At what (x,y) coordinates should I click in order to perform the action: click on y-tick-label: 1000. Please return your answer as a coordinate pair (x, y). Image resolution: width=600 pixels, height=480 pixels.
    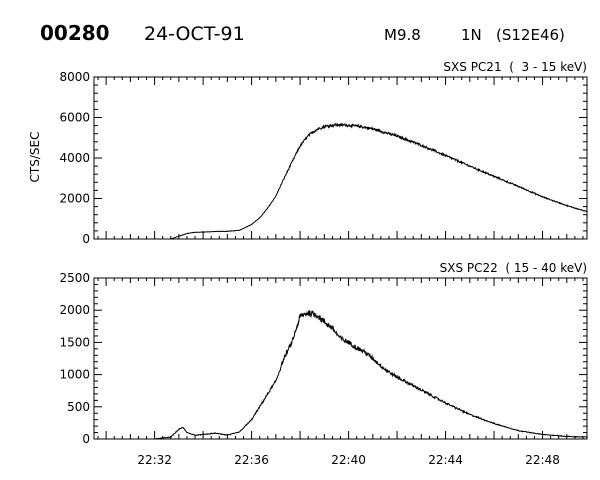
    Looking at the image, I should click on (74, 375).